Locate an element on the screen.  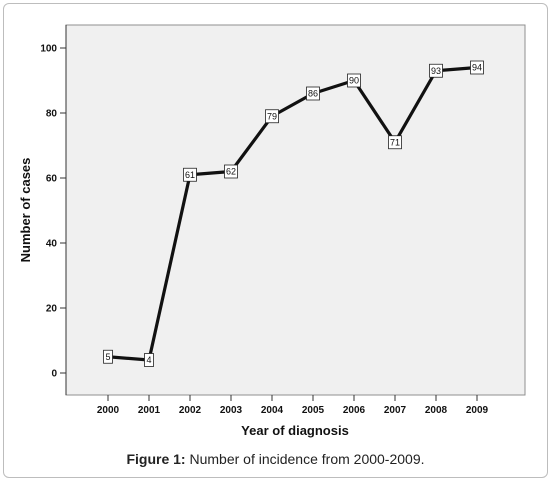
data-label: 62 is located at coordinates (231, 171).